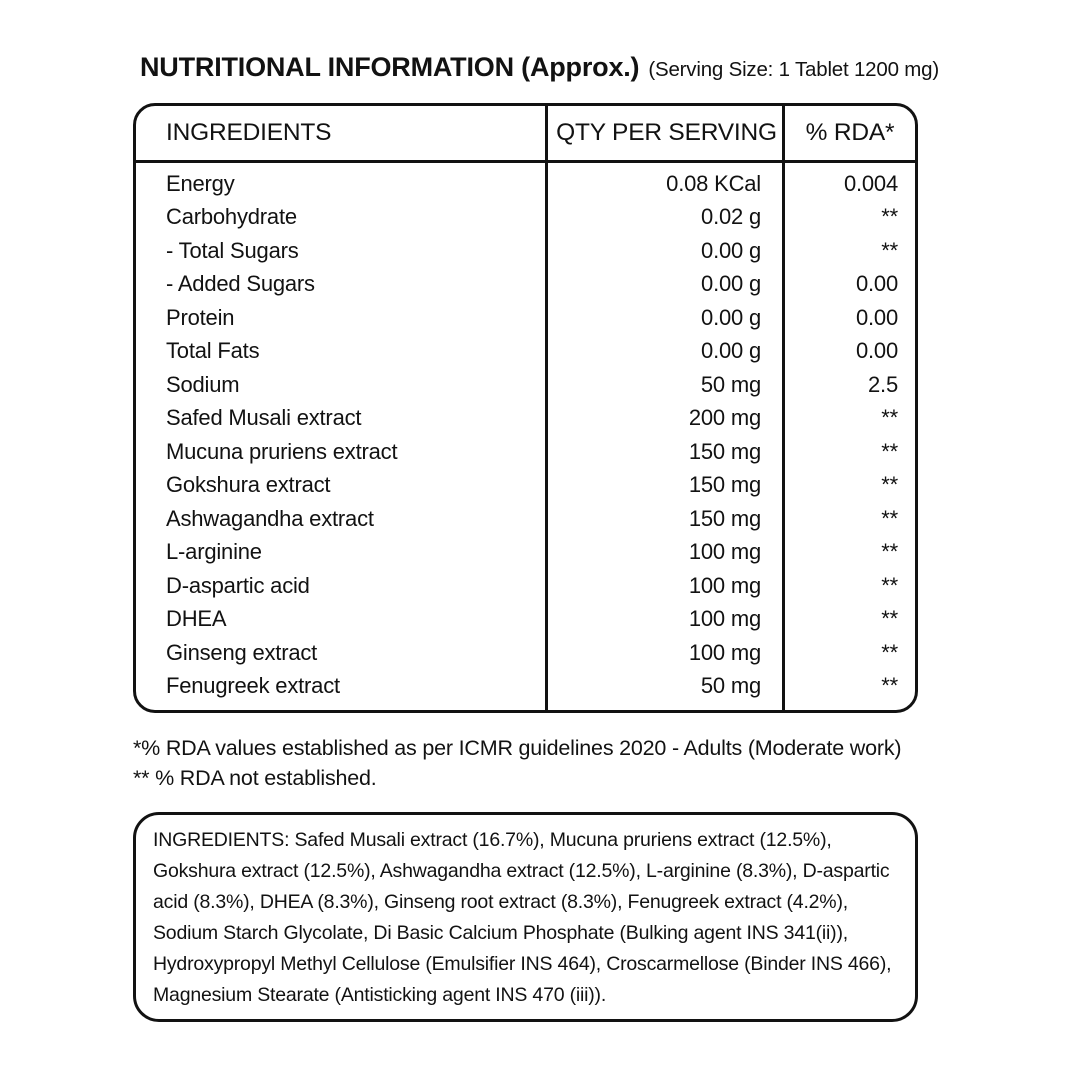 The width and height of the screenshot is (1080, 1080). I want to click on page-title-main: NUTRITIONAL INFORMATION (Approx.), so click(390, 67).